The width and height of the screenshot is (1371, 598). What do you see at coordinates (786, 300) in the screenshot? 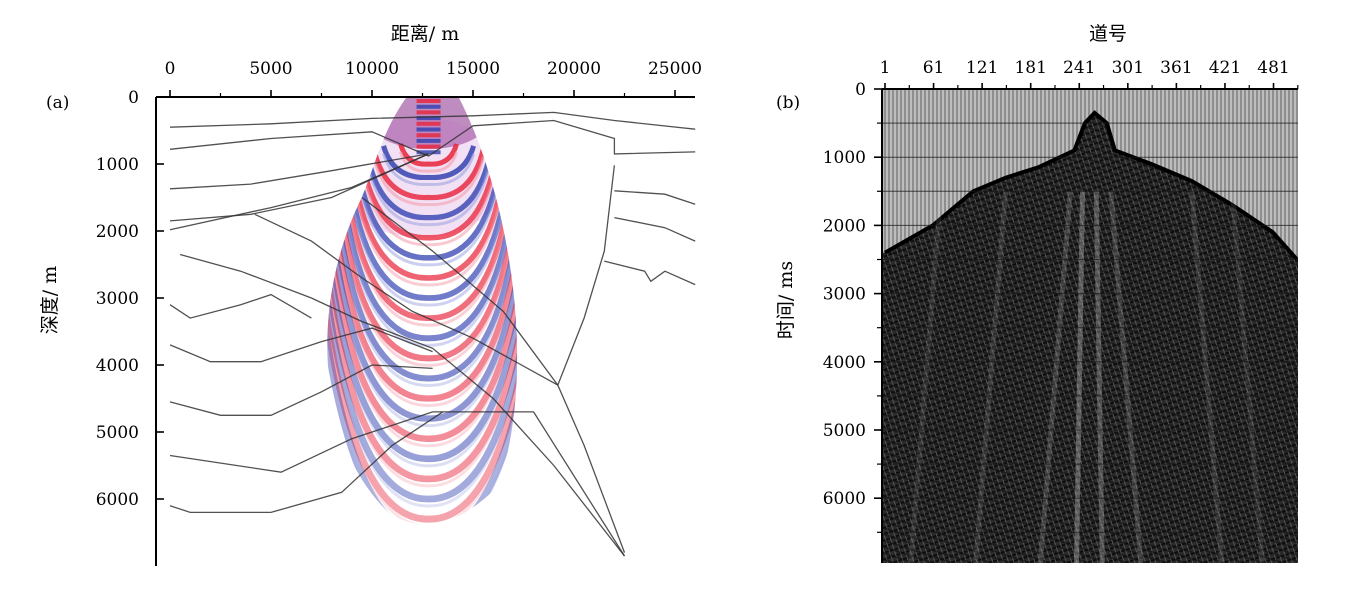
I see `y-axis-title-b: 时间/ ms` at bounding box center [786, 300].